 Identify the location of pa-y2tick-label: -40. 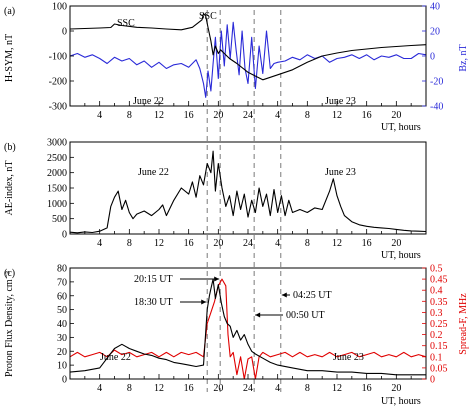
(436, 107).